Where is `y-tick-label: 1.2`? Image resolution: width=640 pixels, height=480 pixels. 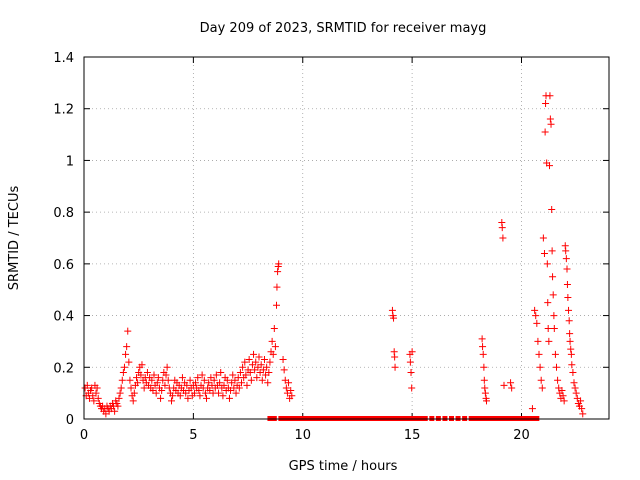
y-tick-label: 1.2 is located at coordinates (63, 110).